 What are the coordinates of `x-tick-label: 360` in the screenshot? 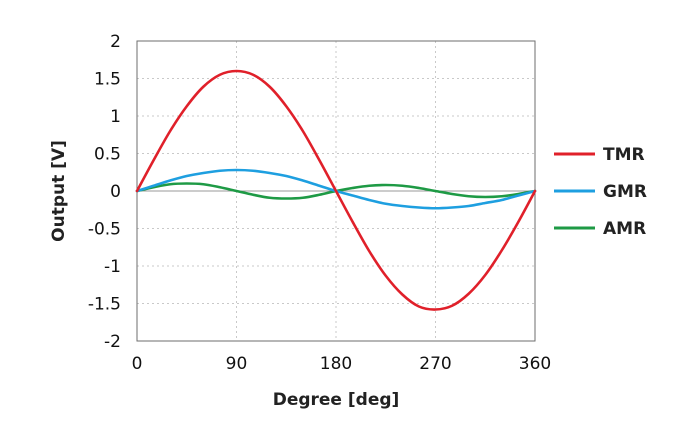 It's located at (535, 364).